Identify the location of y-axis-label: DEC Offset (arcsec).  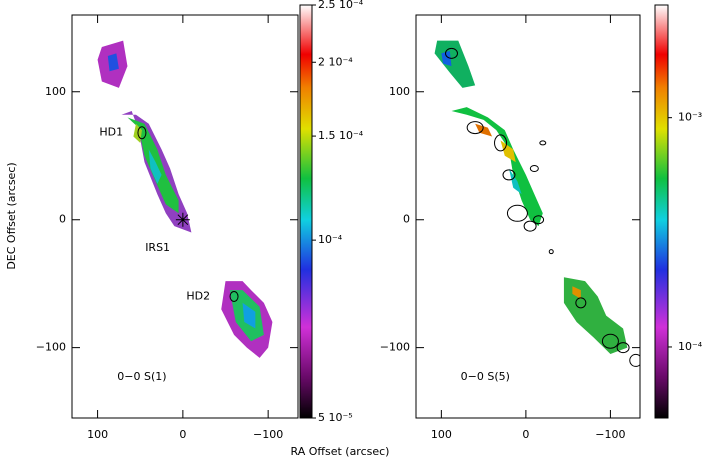
(11, 215).